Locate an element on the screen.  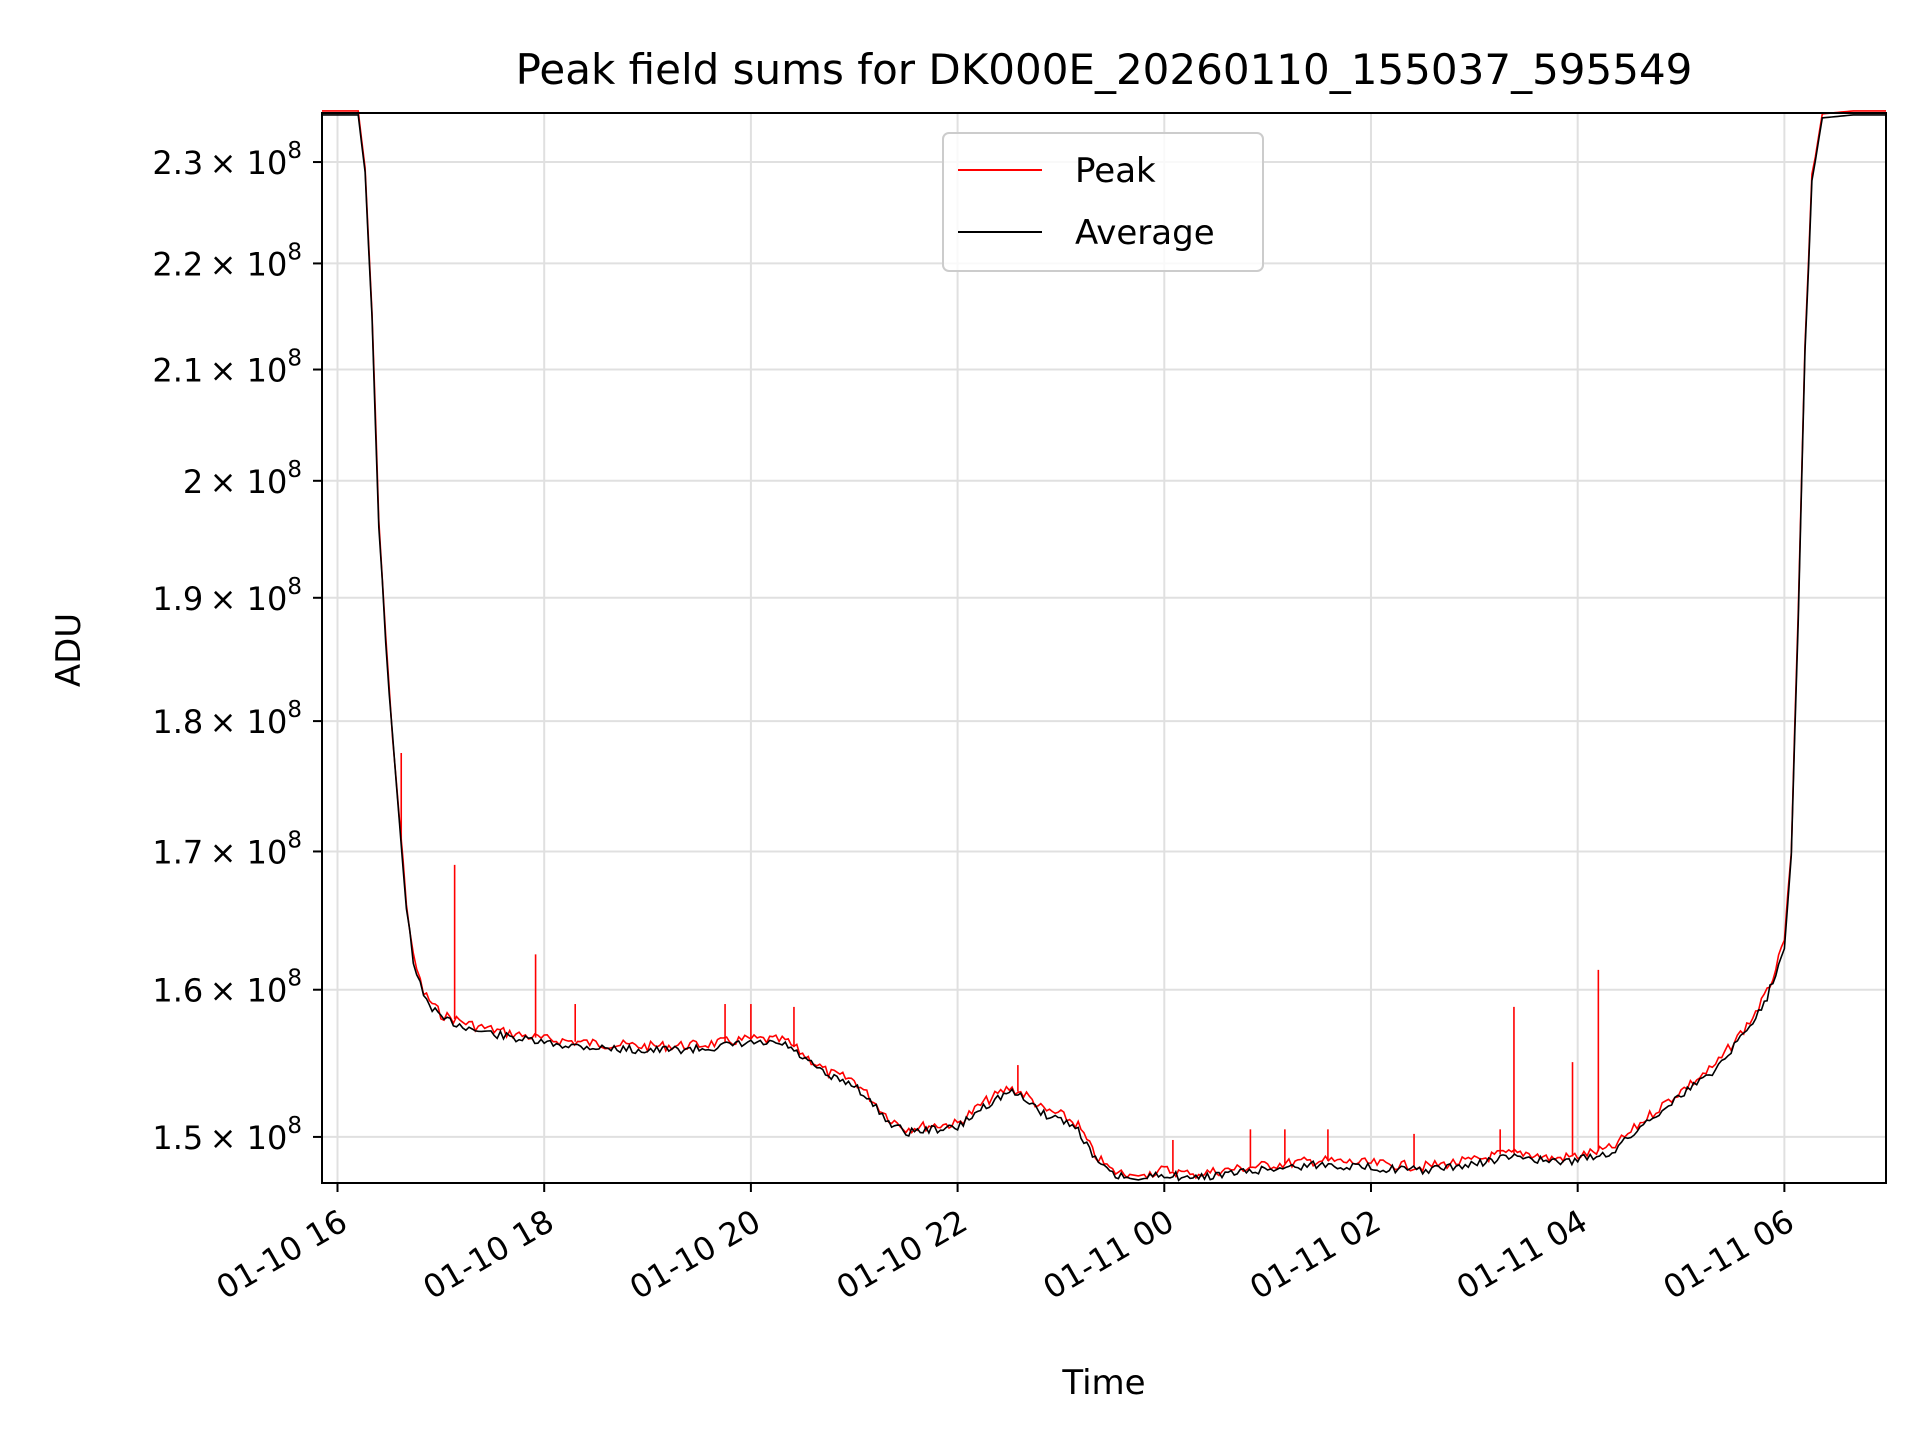
legend-average-label: Average is located at coordinates (1145, 233).